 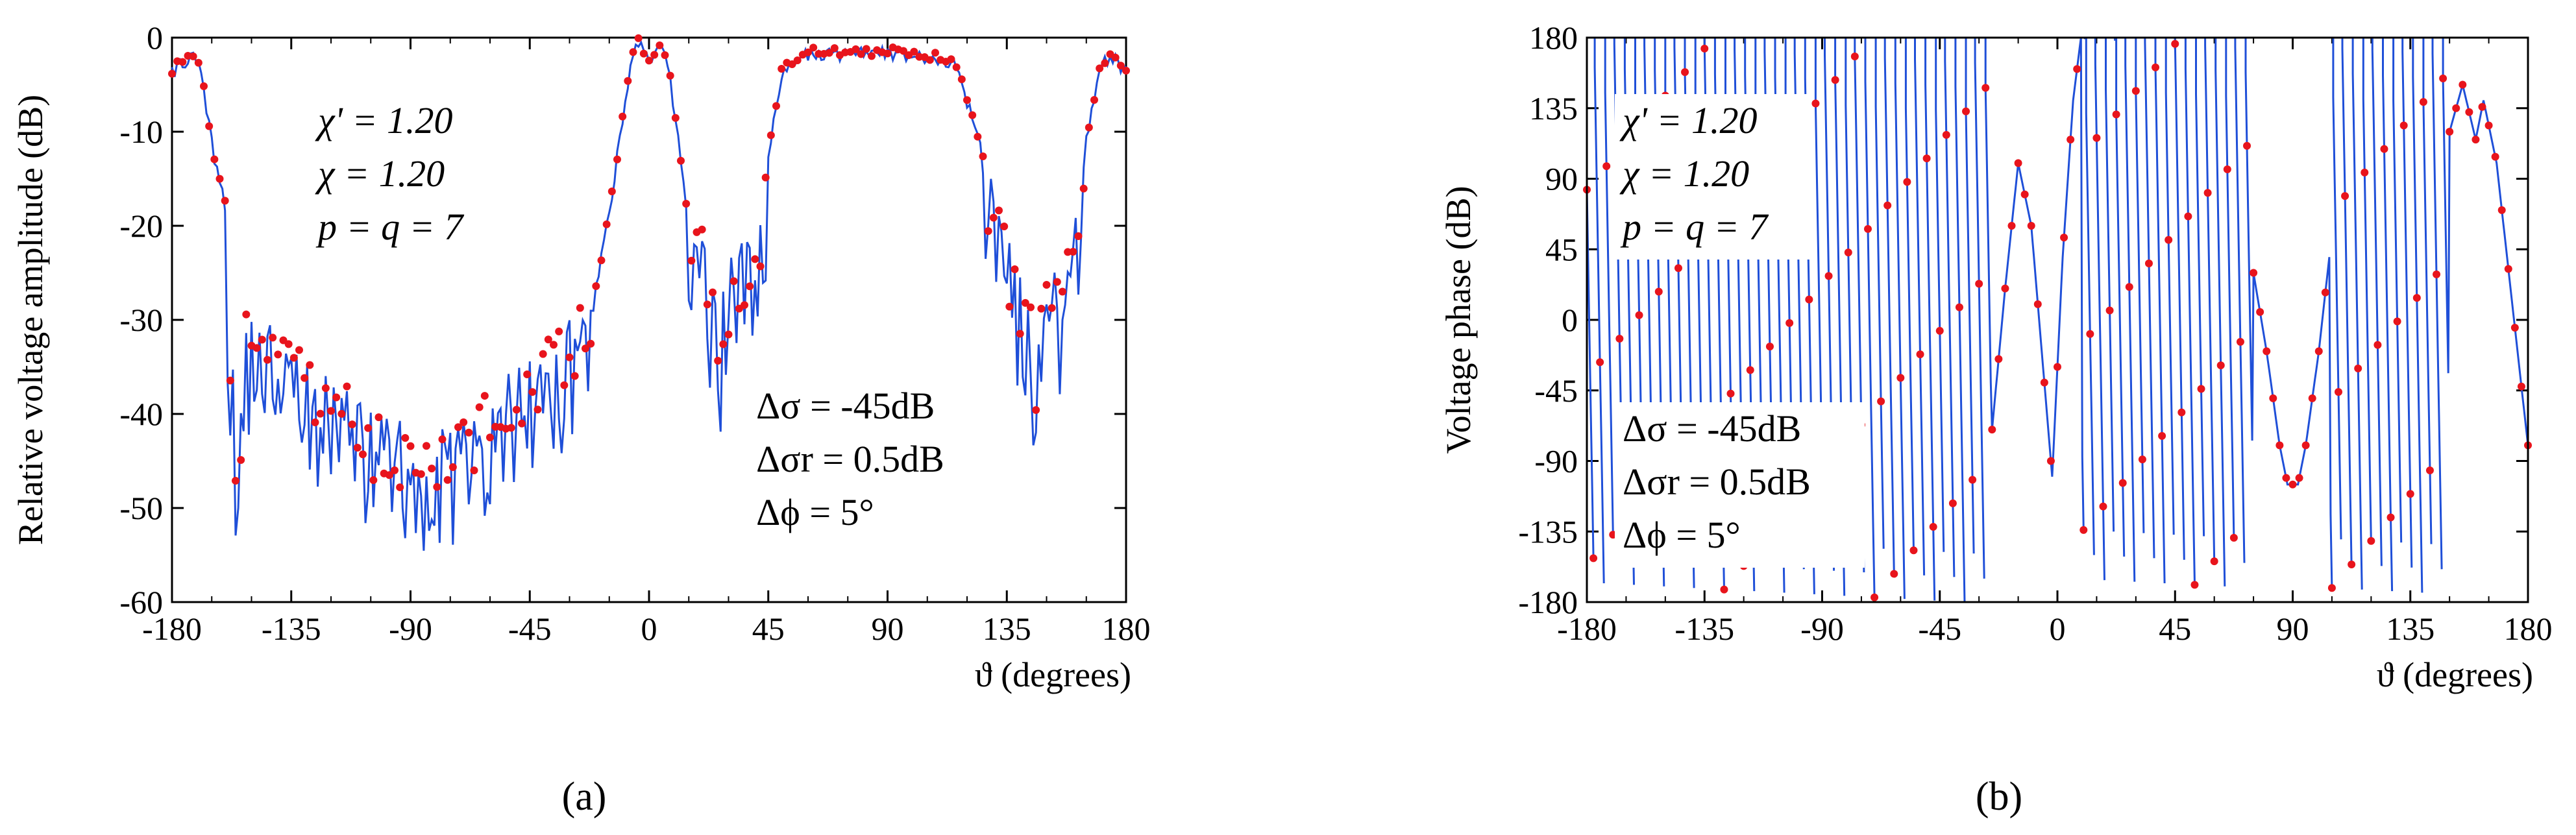 I want to click on x-tick-label: -45, so click(x=1939, y=629).